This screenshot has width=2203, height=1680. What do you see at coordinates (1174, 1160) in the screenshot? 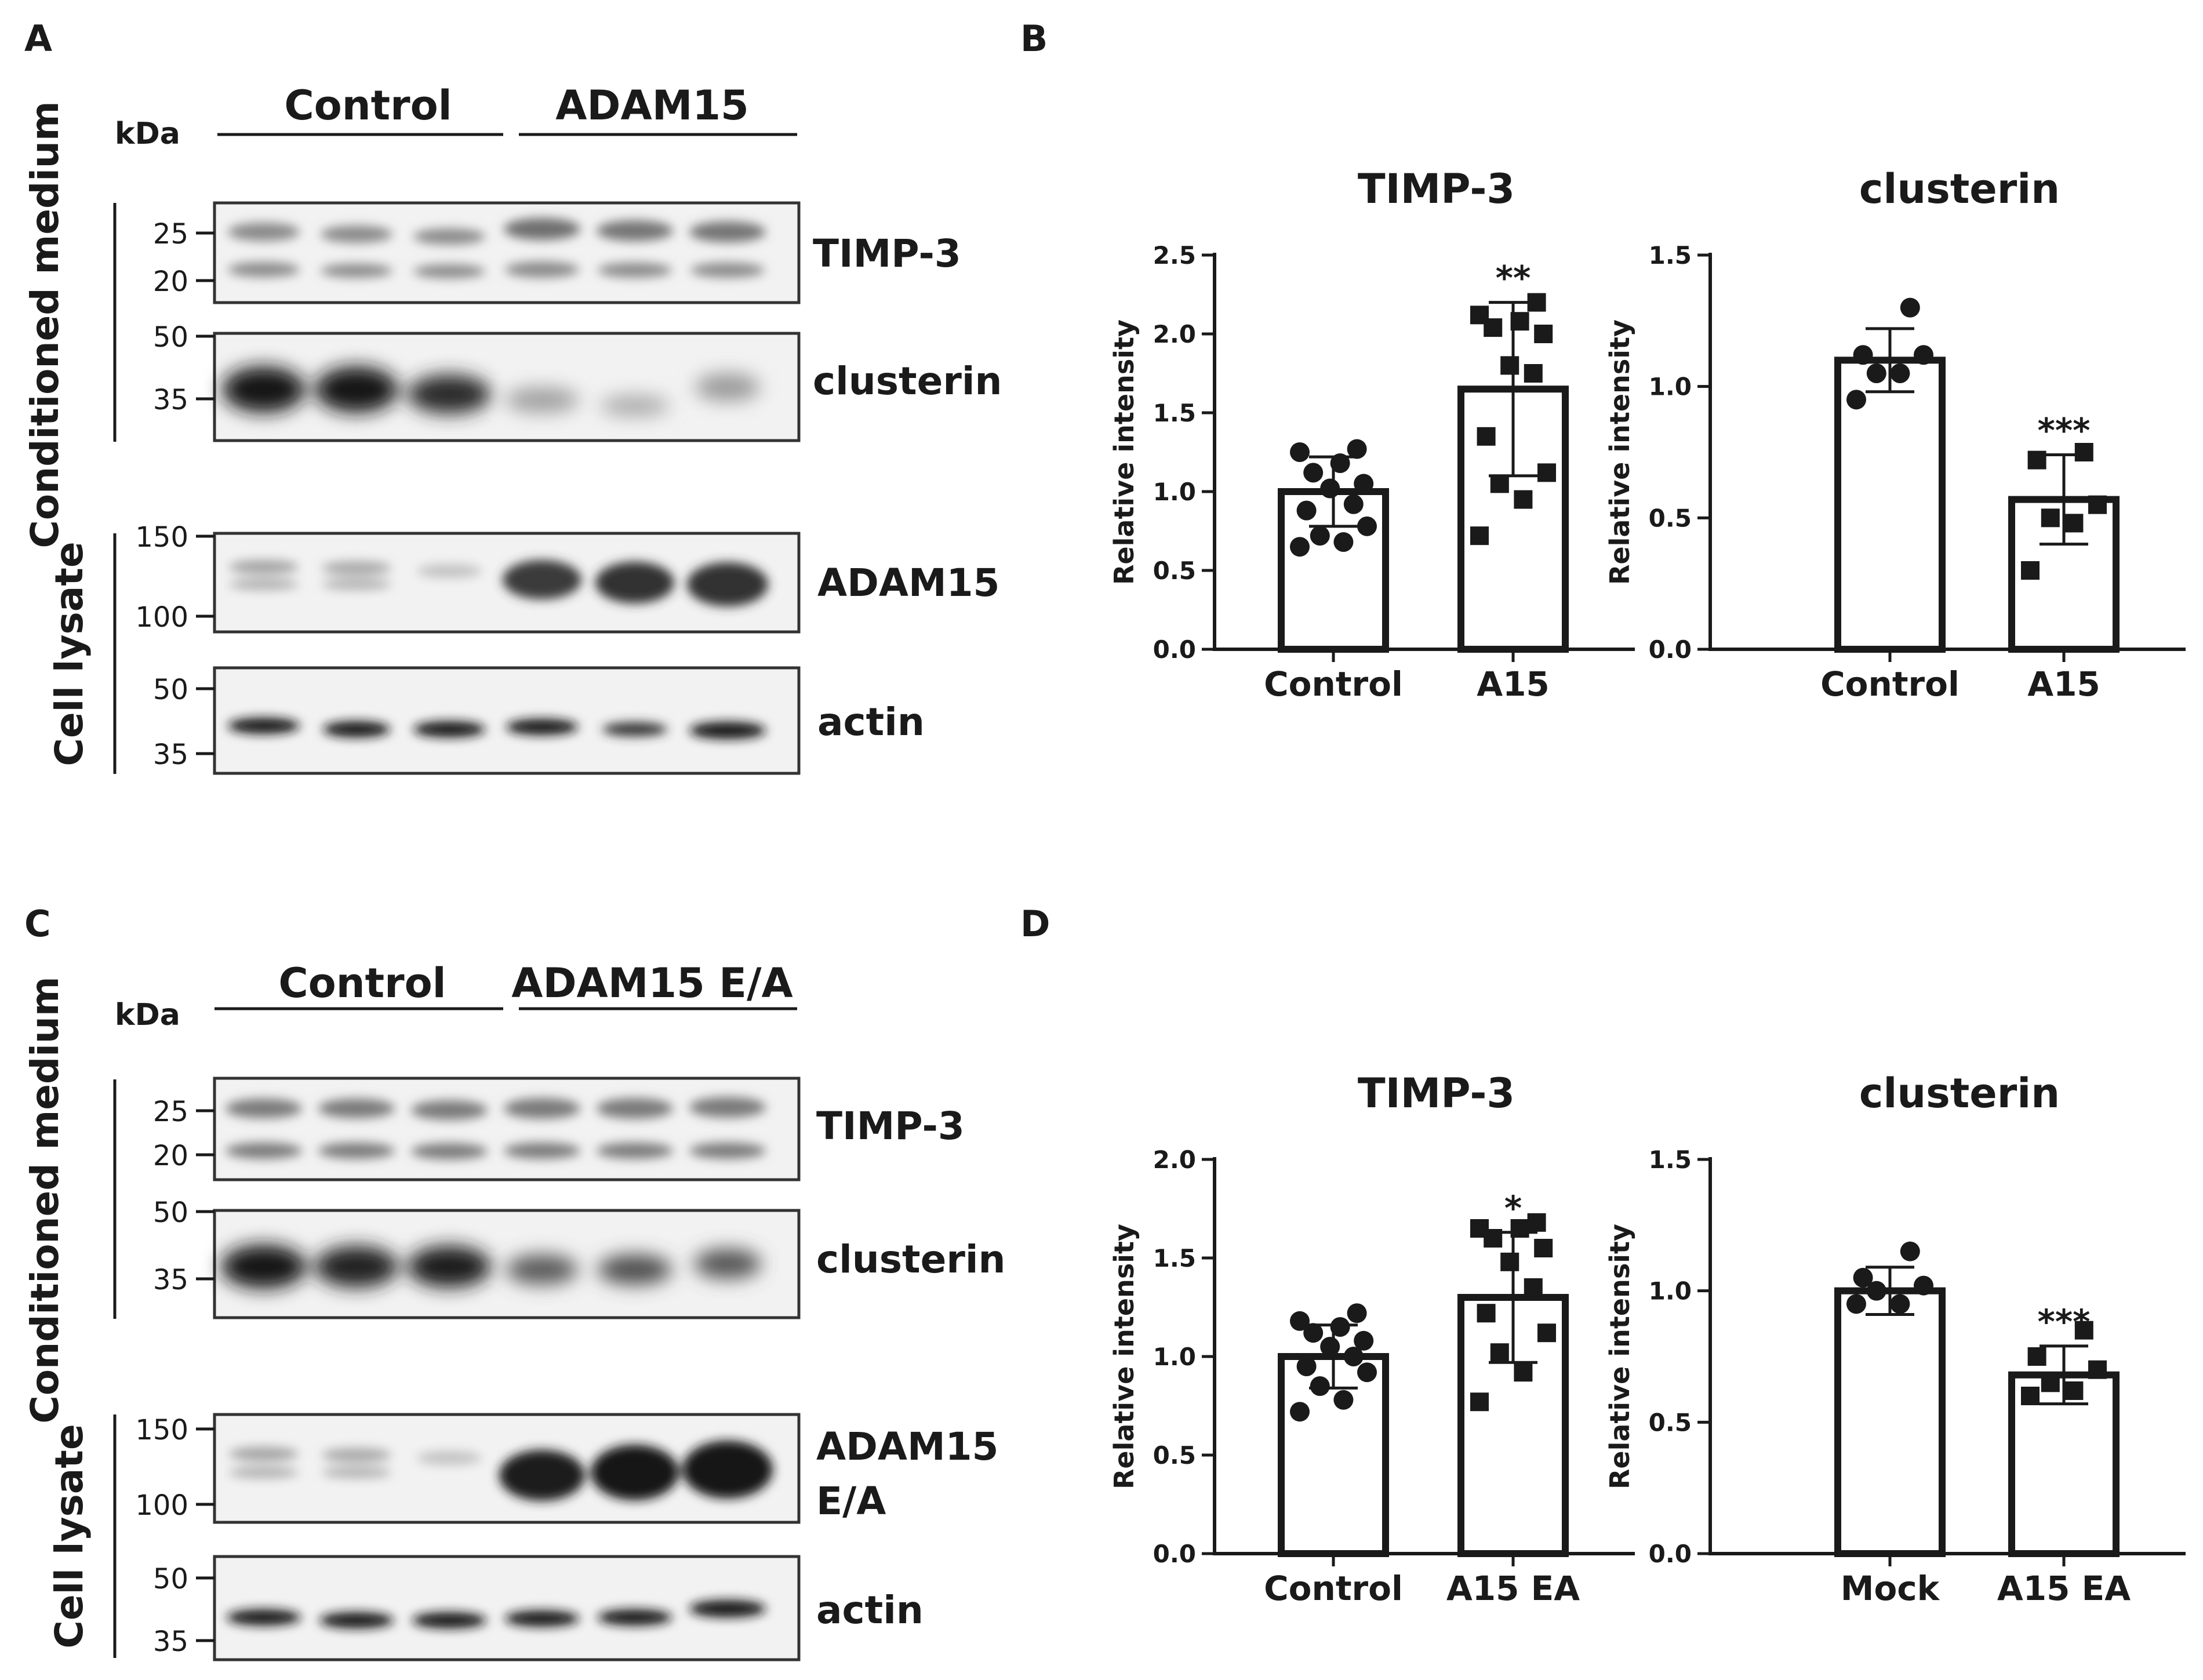
I see `y-tick-label: 2.0` at bounding box center [1174, 1160].